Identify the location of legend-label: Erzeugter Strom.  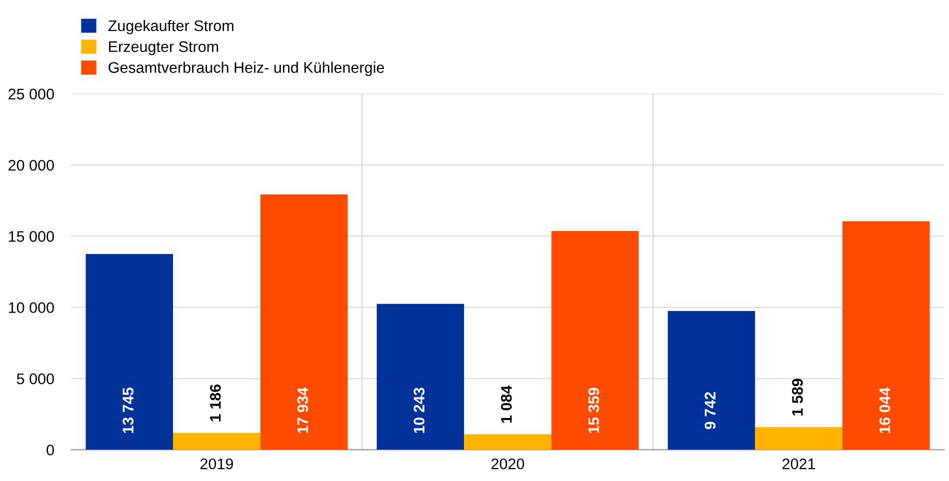
(163, 48).